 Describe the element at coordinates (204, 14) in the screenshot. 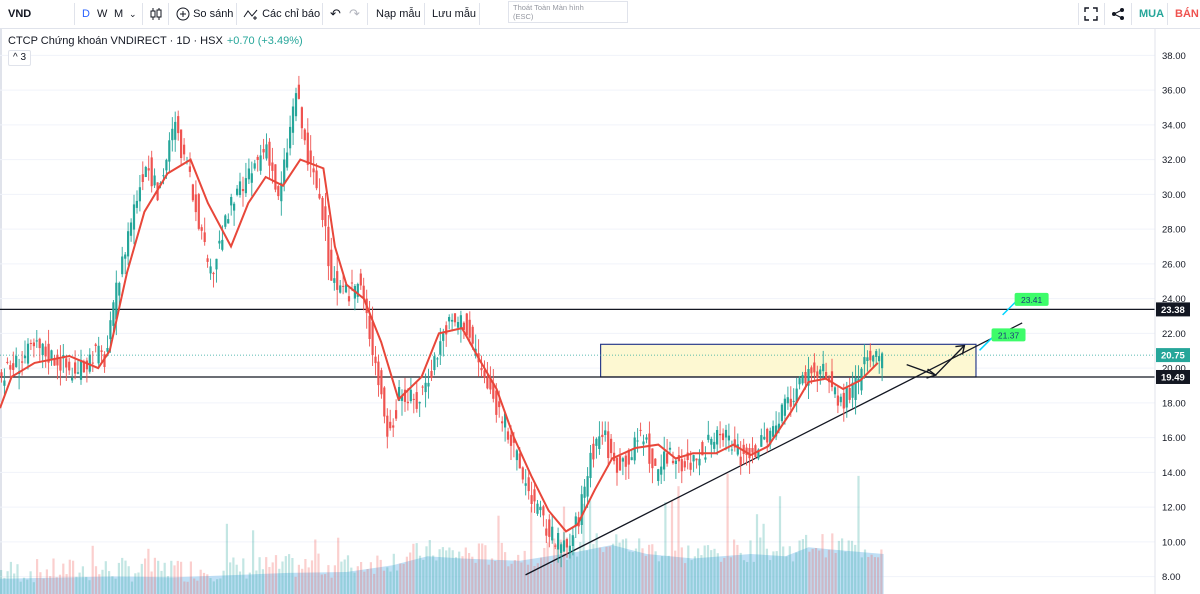

I see `compare-button: So sánh` at that location.